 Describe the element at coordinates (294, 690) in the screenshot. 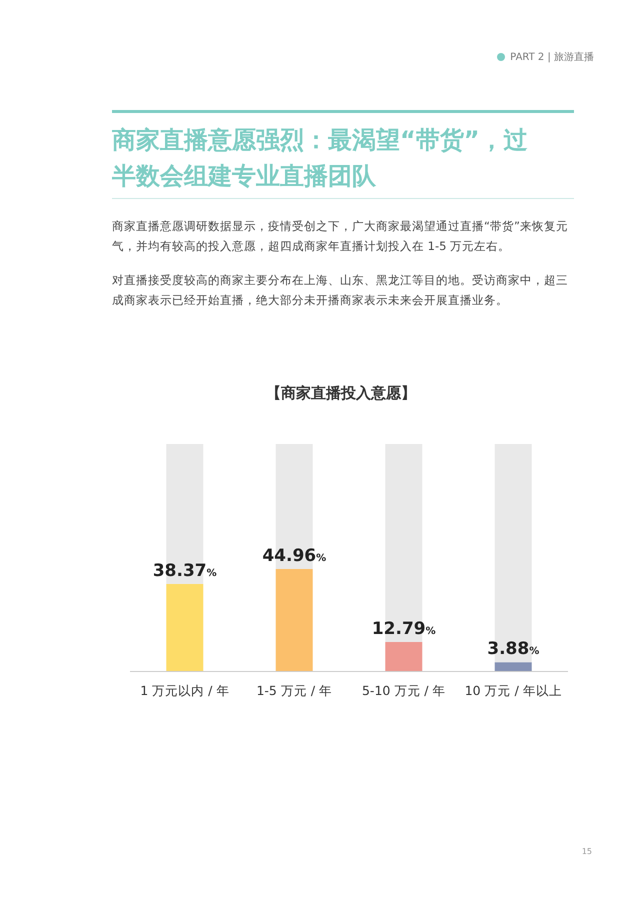

I see `x-tick-label: 1-5 万元 / 年` at that location.